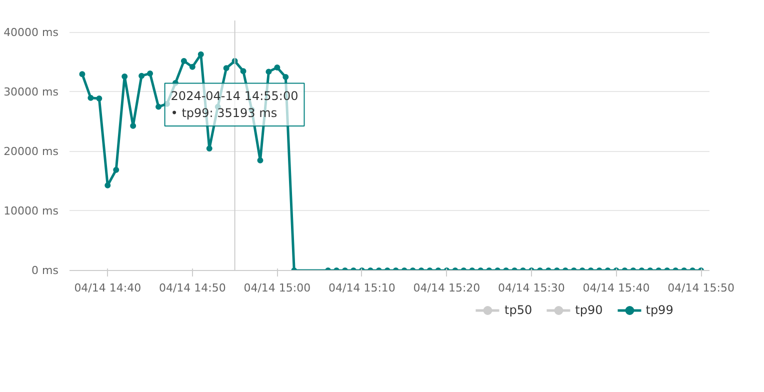 Image resolution: width=764 pixels, height=392 pixels. I want to click on legend-label: tp99, so click(660, 310).